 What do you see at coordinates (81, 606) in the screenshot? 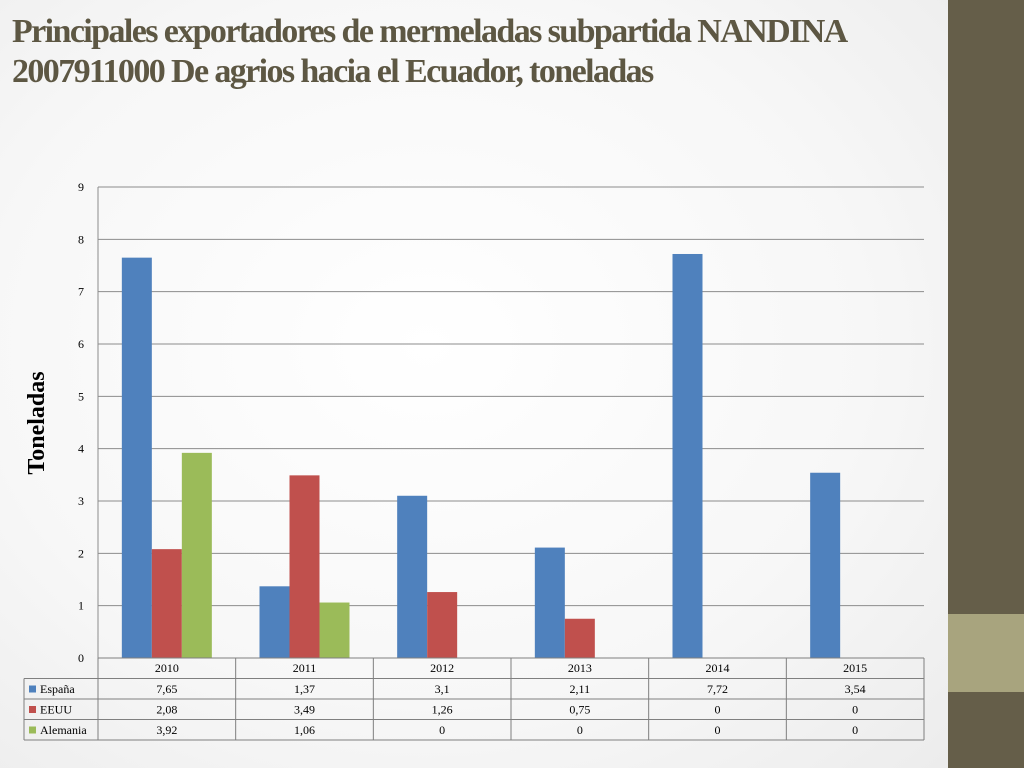
I see `y-tick-label: 1` at bounding box center [81, 606].